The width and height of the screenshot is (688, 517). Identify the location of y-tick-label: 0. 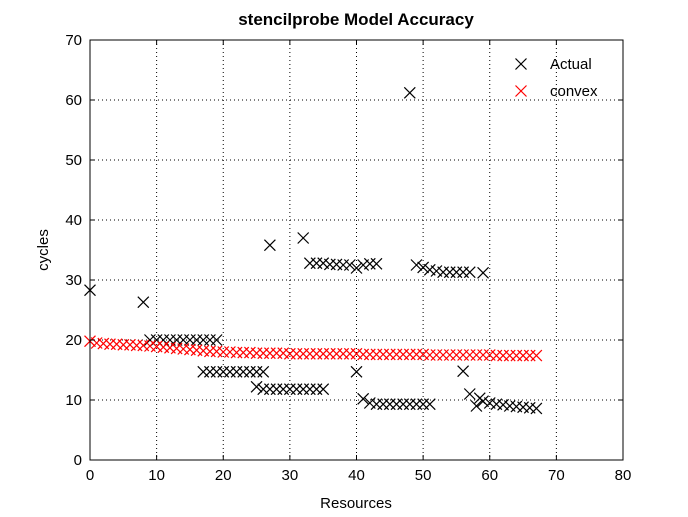
(78, 460).